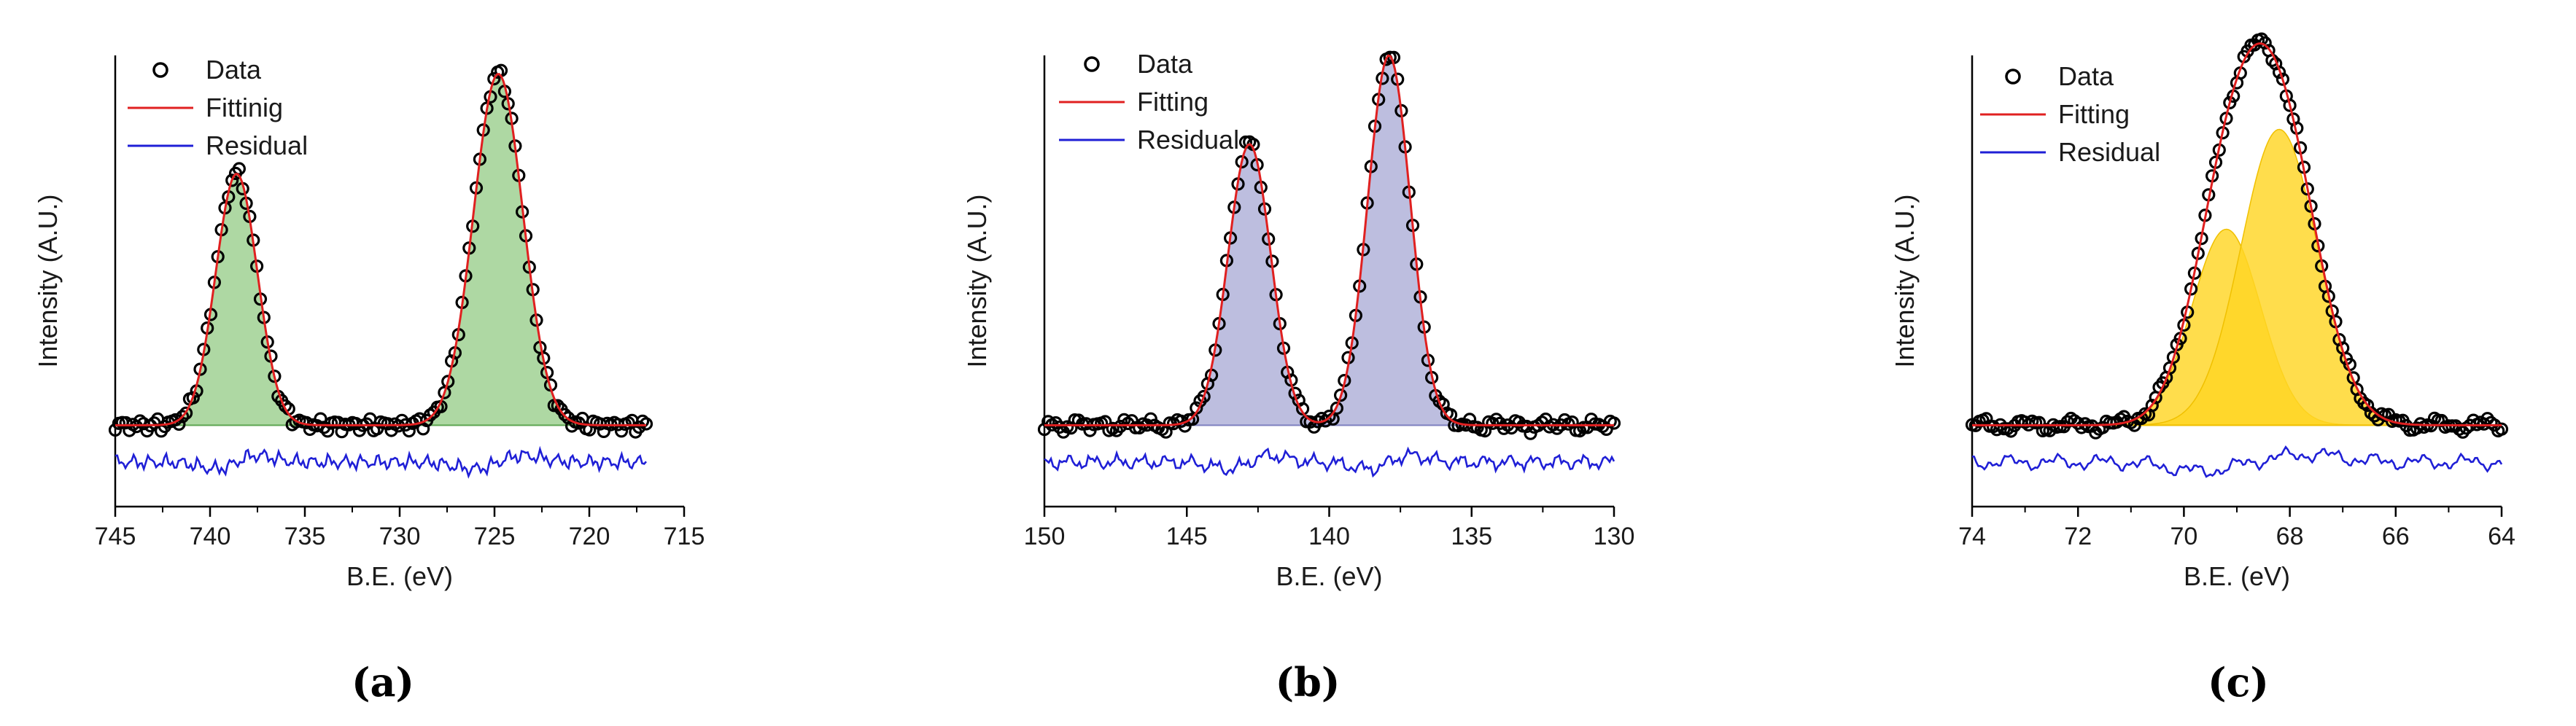 This screenshot has height=726, width=2576. I want to click on panel-caption: (b), so click(1309, 682).